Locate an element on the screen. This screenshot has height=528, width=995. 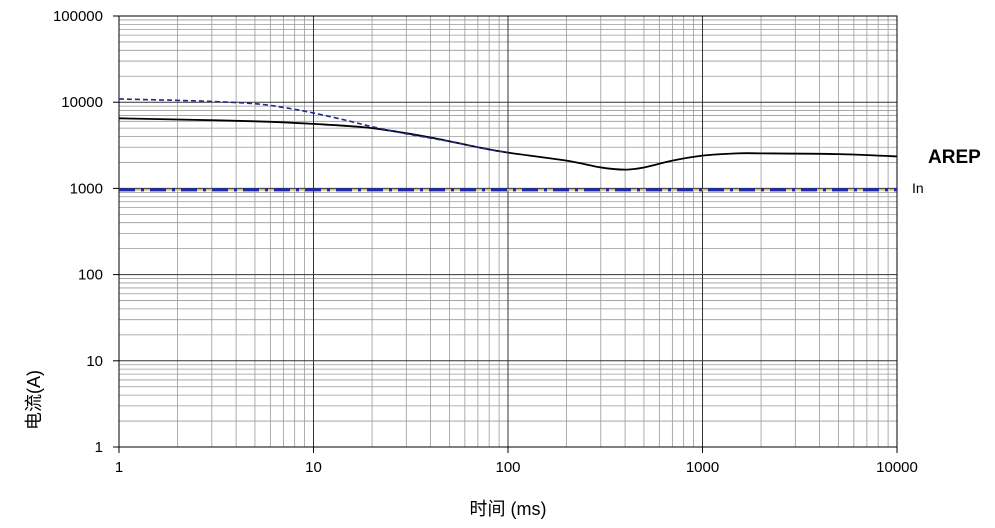
x-tick-label: 1 is located at coordinates (119, 467).